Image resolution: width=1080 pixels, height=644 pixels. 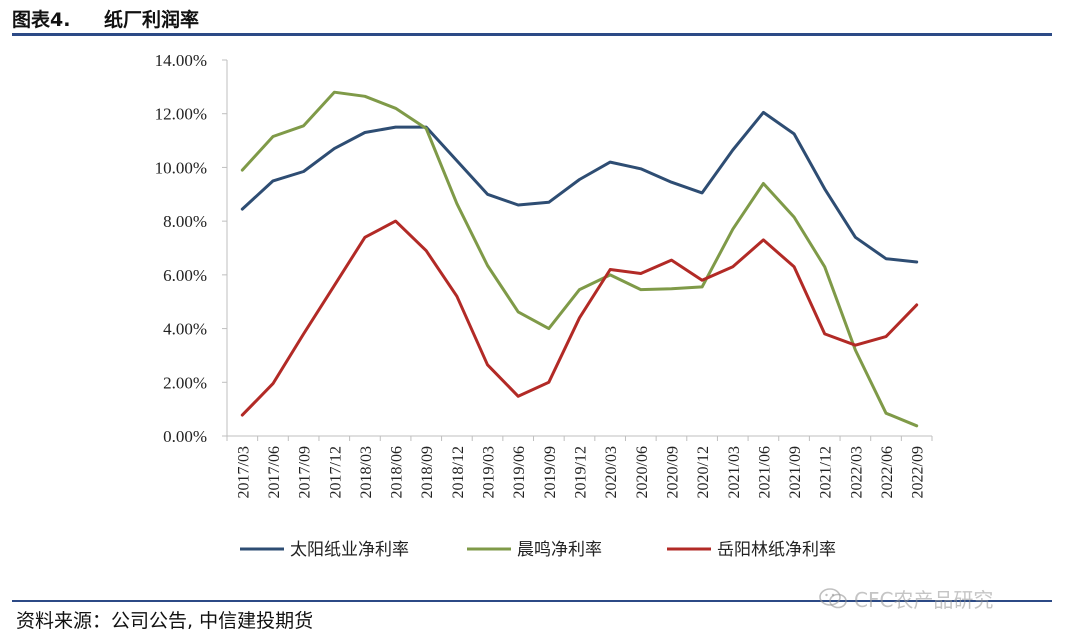 I want to click on x-tick-label: 2022/06, so click(x=887, y=472).